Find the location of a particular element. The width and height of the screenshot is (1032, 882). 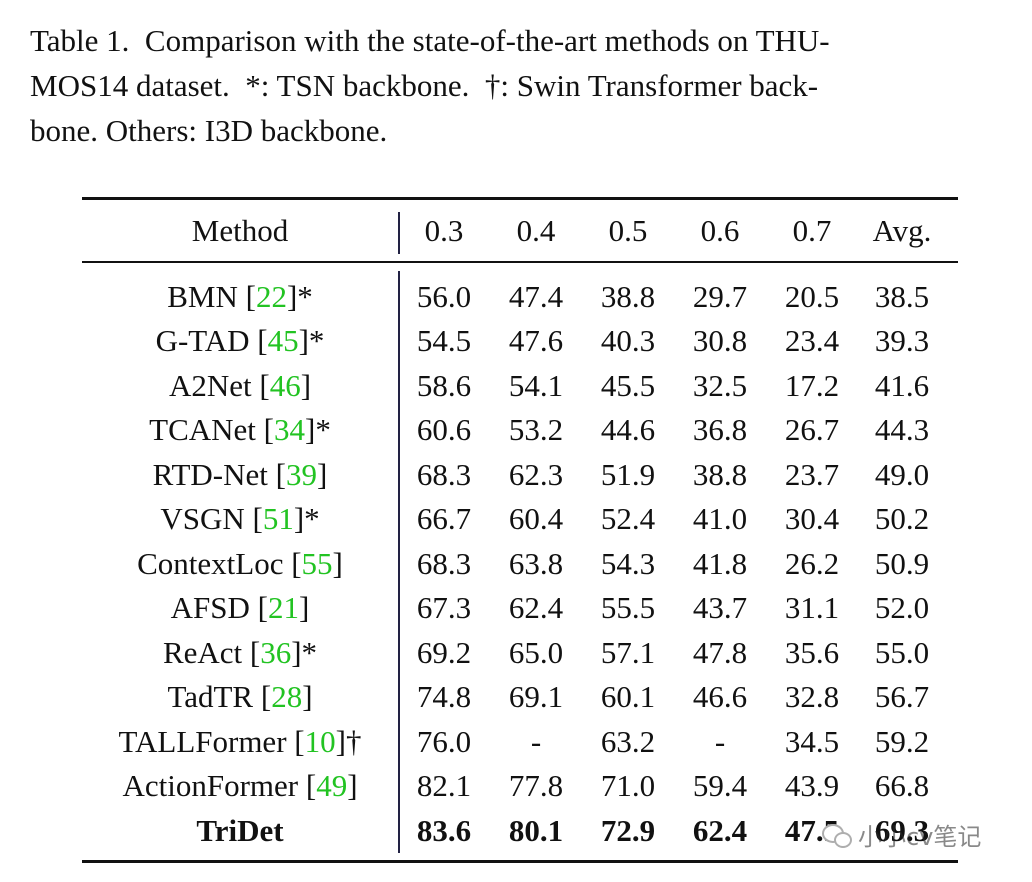

map-cell: 43.7 is located at coordinates (720, 607).